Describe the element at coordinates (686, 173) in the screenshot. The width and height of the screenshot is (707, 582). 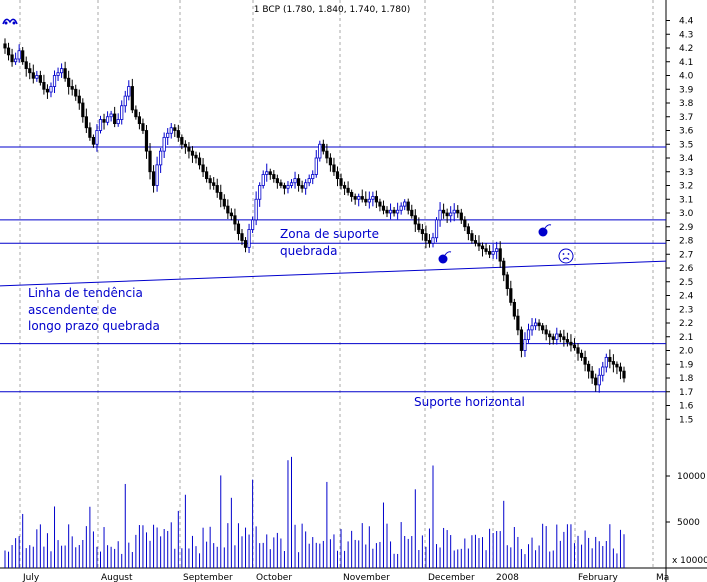
I see `price-tick-label: 3.3` at that location.